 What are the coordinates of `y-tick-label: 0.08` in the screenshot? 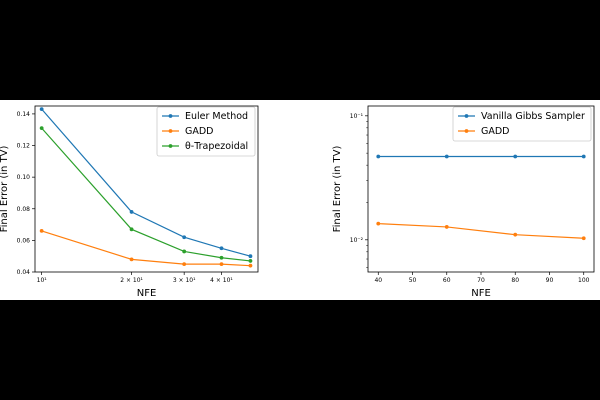 It's located at (24, 209).